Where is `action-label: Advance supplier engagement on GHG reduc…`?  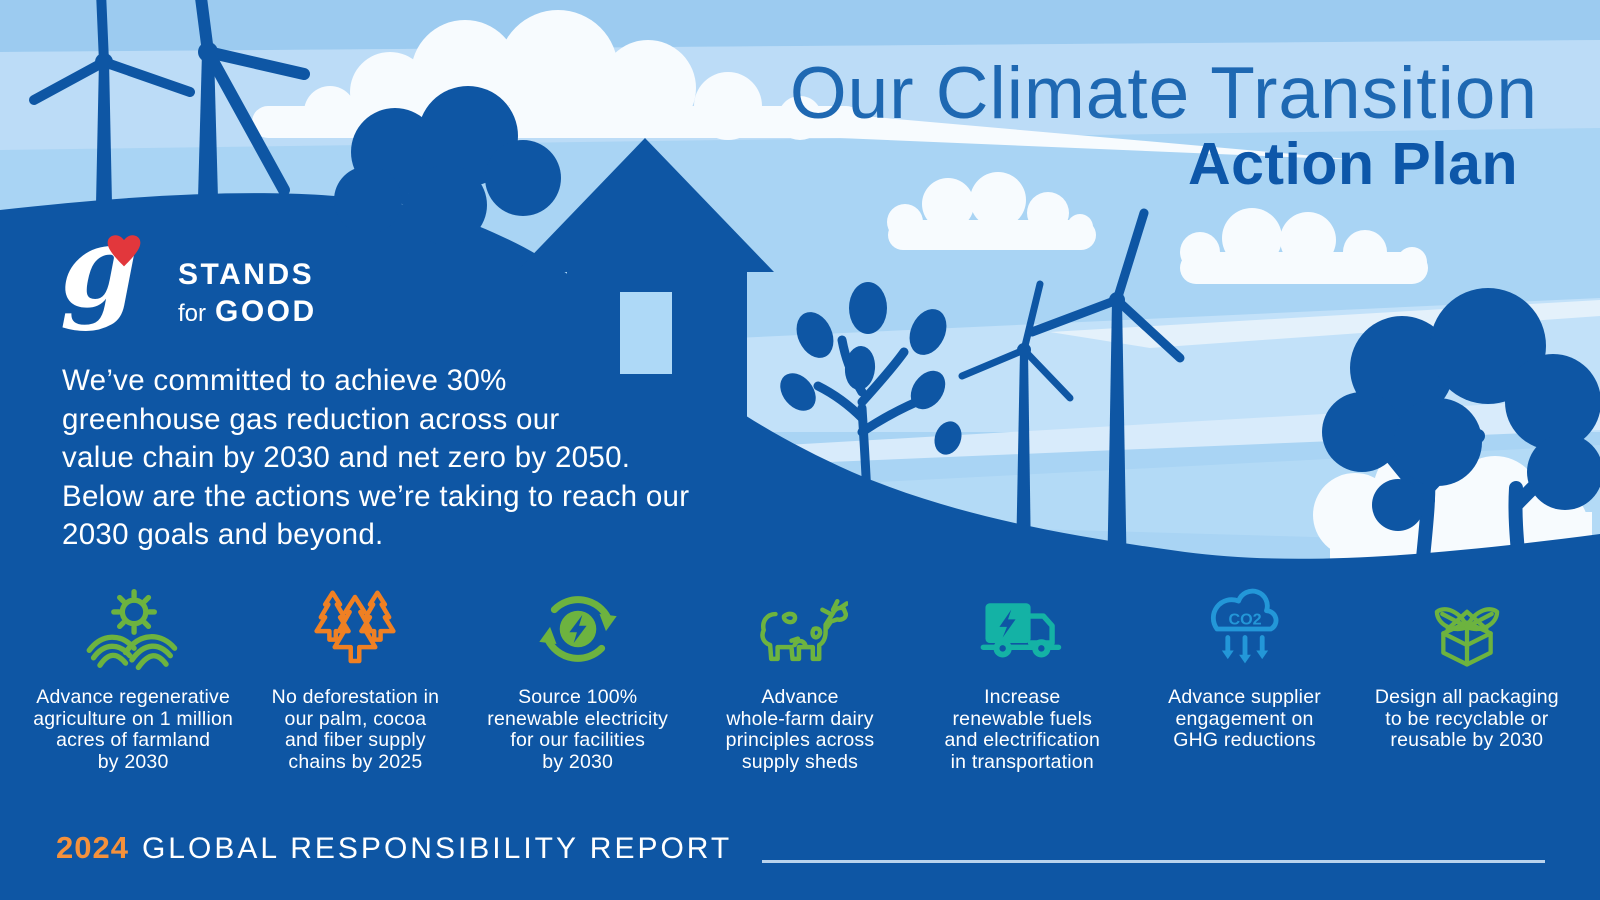 action-label: Advance supplier engagement on GHG reduc… is located at coordinates (1244, 718).